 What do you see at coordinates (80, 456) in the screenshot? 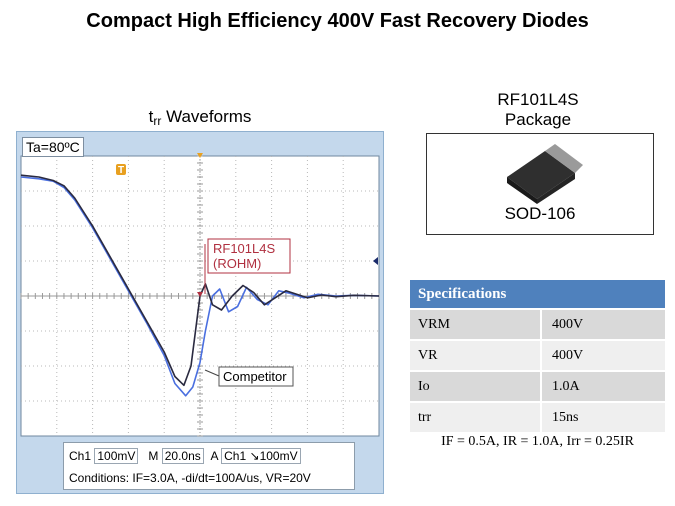
I see `ch1-label: Ch1` at bounding box center [80, 456].